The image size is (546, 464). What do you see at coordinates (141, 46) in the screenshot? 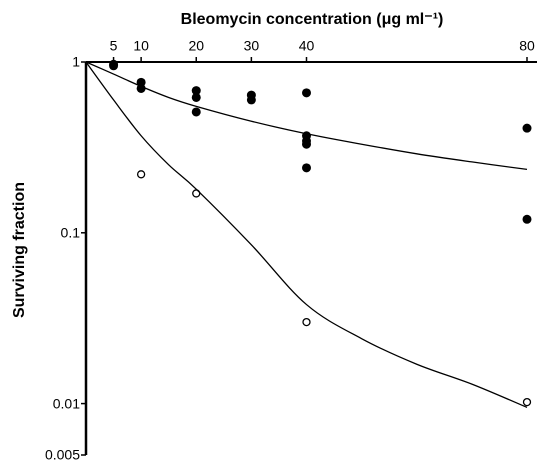
I see `x-tick-label: 10` at bounding box center [141, 46].